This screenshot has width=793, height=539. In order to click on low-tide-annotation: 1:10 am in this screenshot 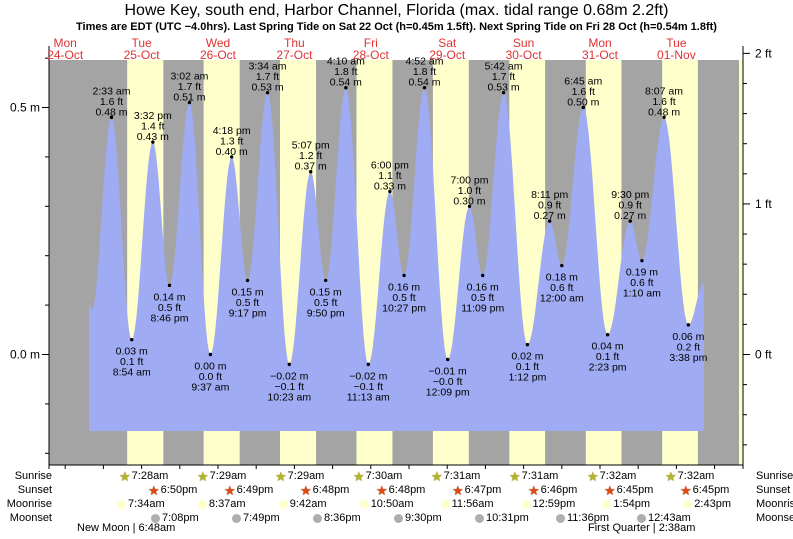, I will do `click(642, 294)`.